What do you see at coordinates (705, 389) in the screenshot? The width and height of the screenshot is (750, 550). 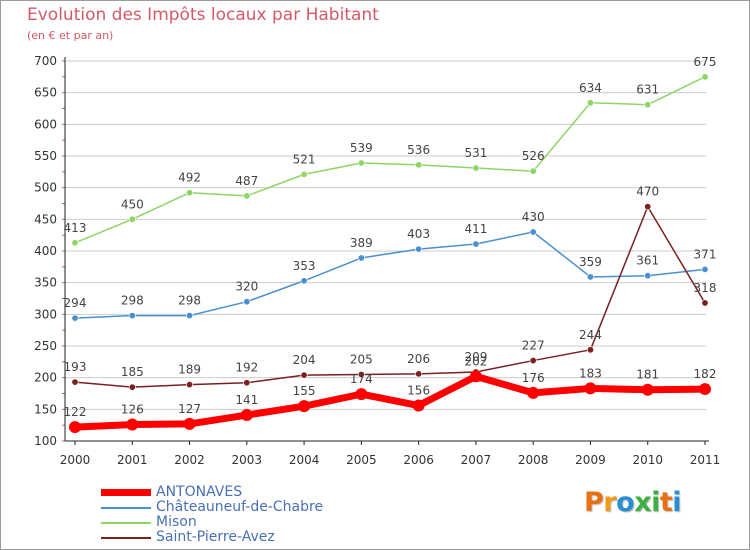 I see `point-antonaves-2011` at bounding box center [705, 389].